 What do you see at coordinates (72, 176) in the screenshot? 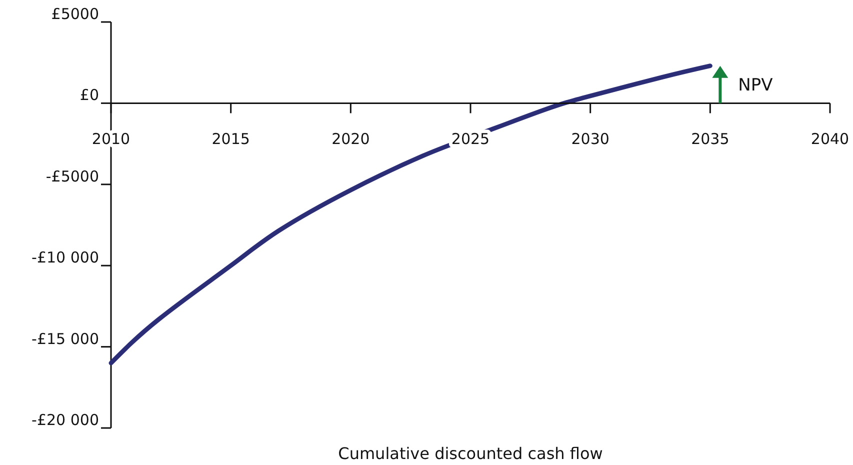
I see `y-tick-label: -£5000` at bounding box center [72, 176].